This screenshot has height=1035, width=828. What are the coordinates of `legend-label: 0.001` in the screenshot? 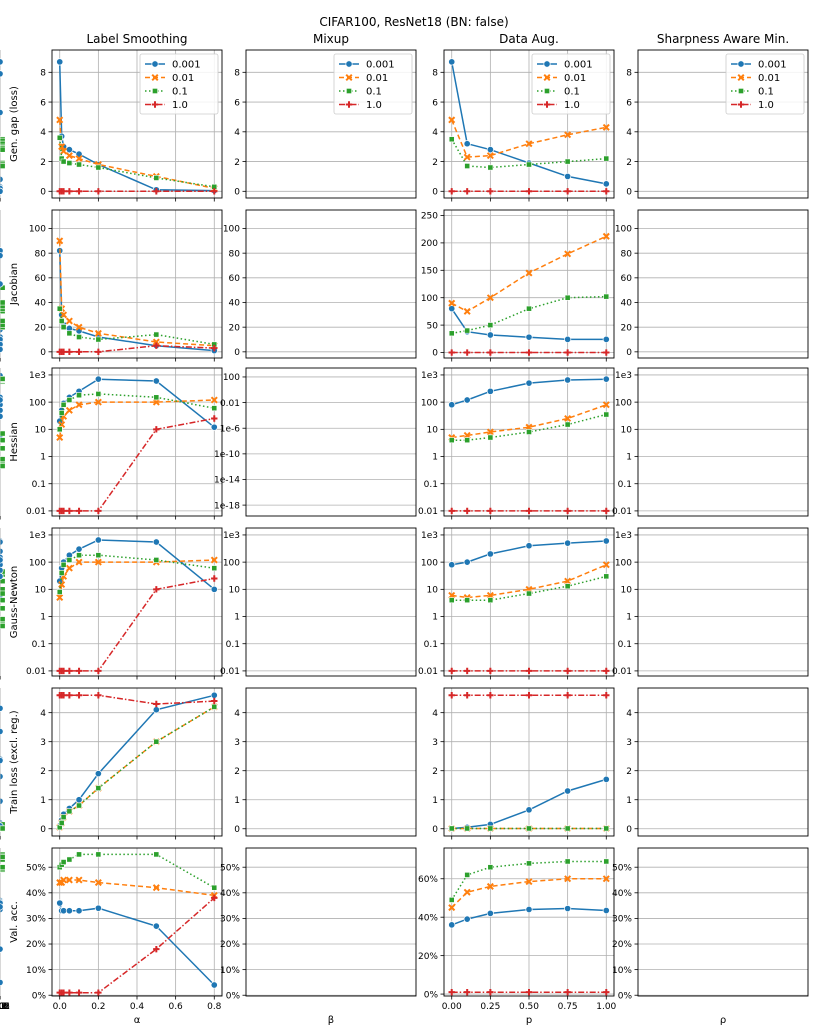 It's located at (186, 65).